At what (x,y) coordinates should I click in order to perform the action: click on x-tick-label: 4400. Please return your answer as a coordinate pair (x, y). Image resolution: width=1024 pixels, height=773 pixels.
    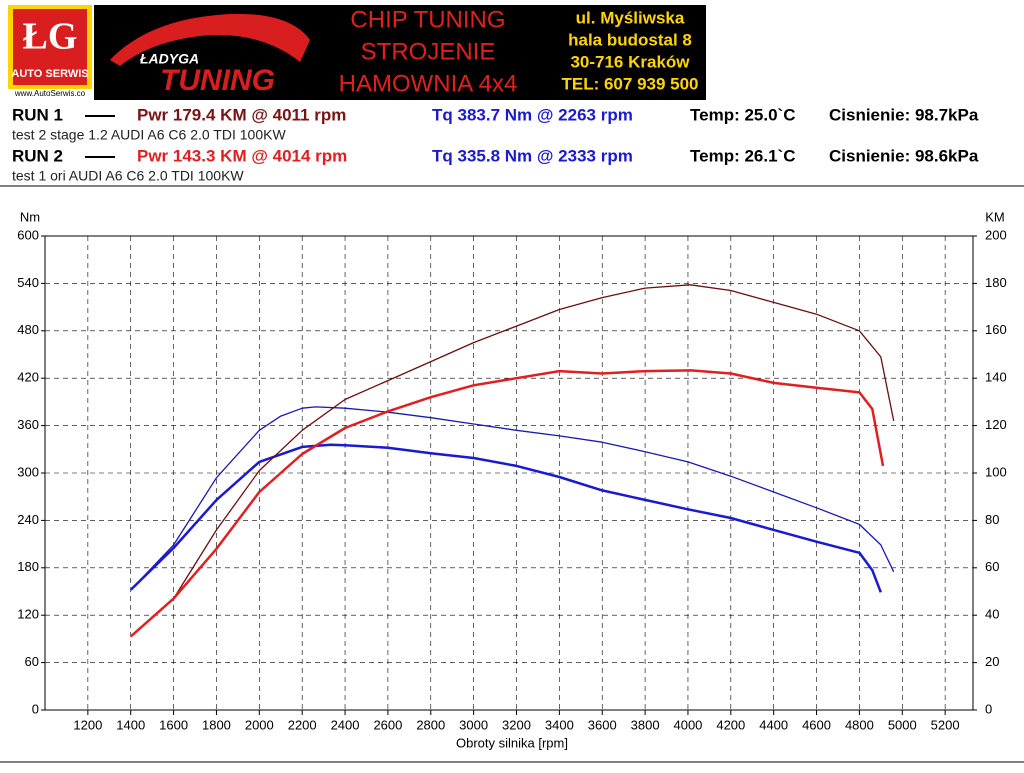
    Looking at the image, I should click on (773, 724).